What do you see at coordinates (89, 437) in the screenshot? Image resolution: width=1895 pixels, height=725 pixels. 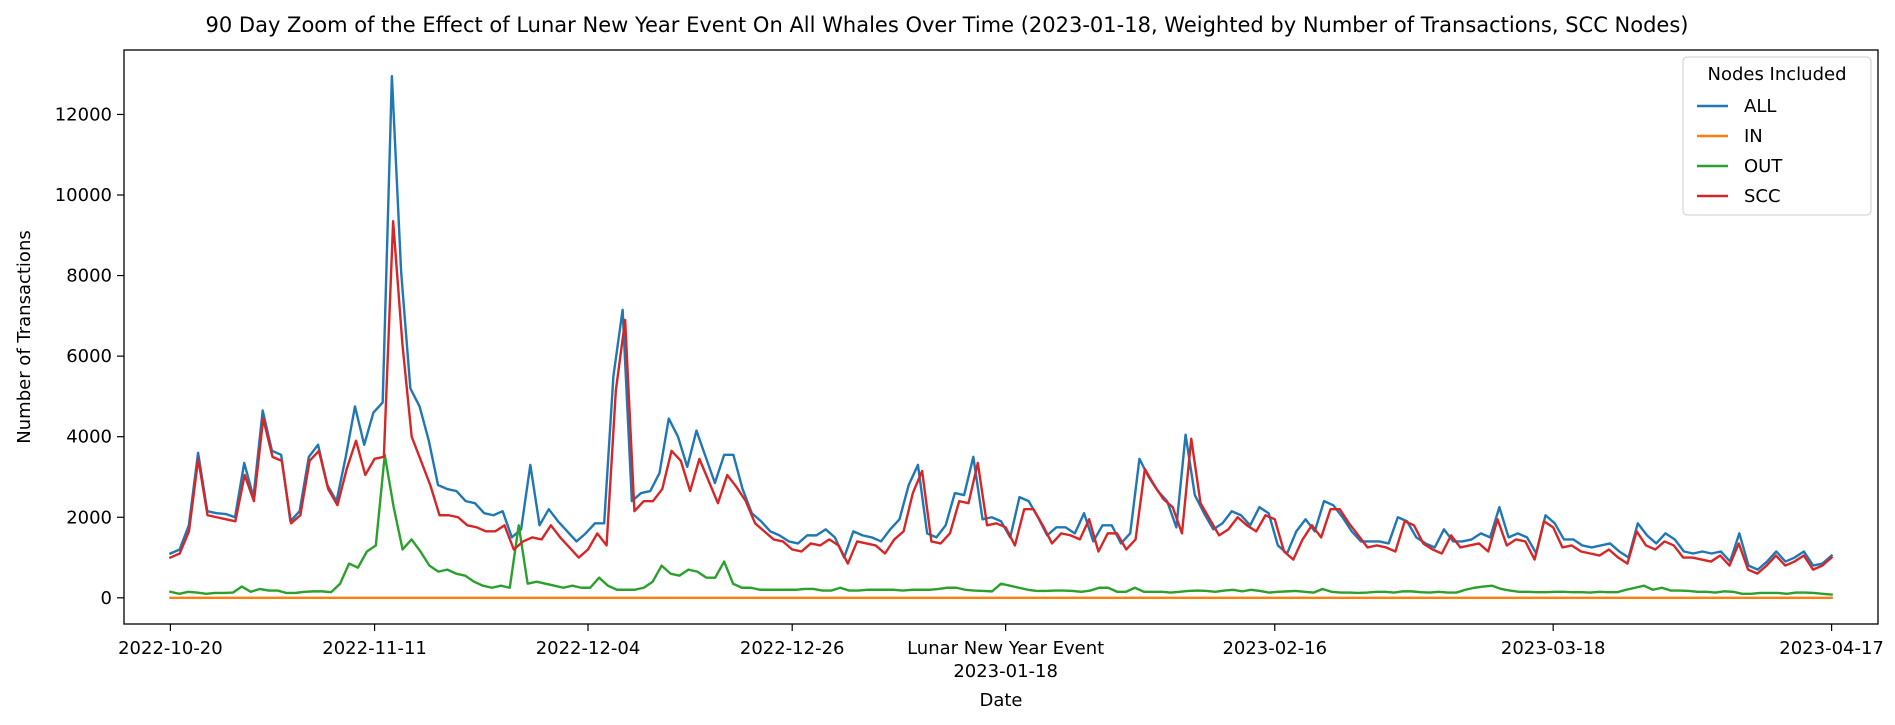 I see `y-tick-label: 4000` at bounding box center [89, 437].